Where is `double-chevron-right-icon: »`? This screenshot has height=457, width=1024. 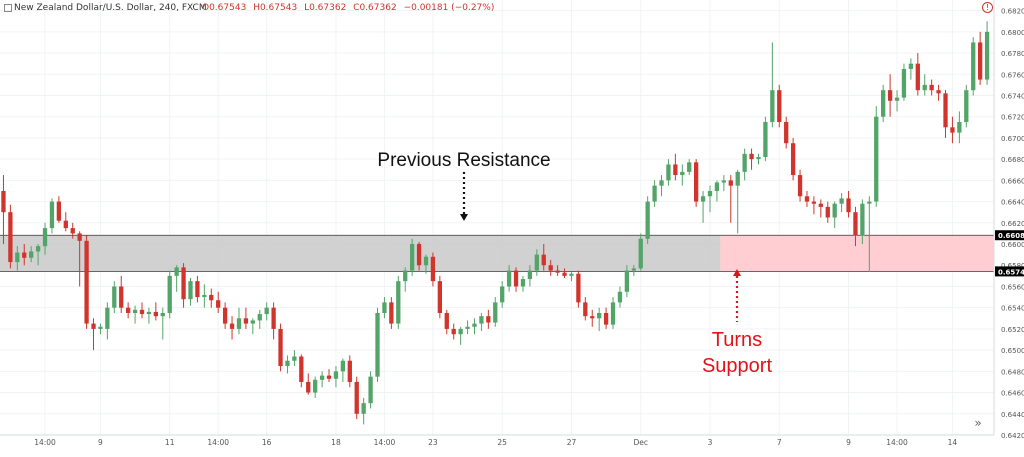 double-chevron-right-icon: » is located at coordinates (978, 423).